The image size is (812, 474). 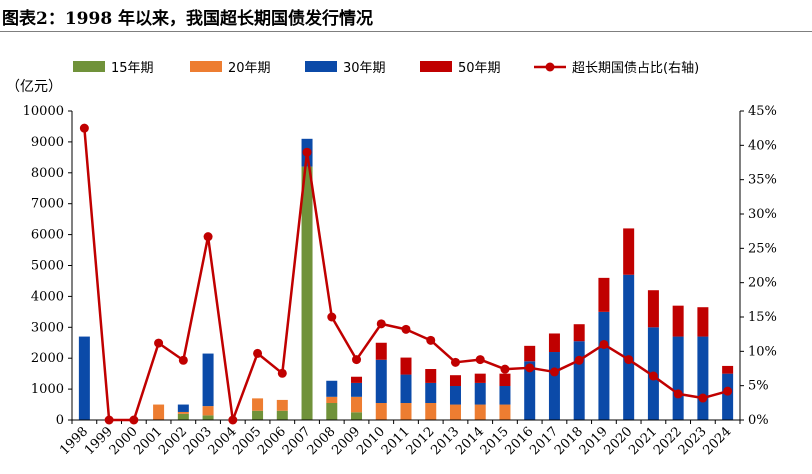 What do you see at coordinates (60, 420) in the screenshot?
I see `y-tick-label: 0` at bounding box center [60, 420].